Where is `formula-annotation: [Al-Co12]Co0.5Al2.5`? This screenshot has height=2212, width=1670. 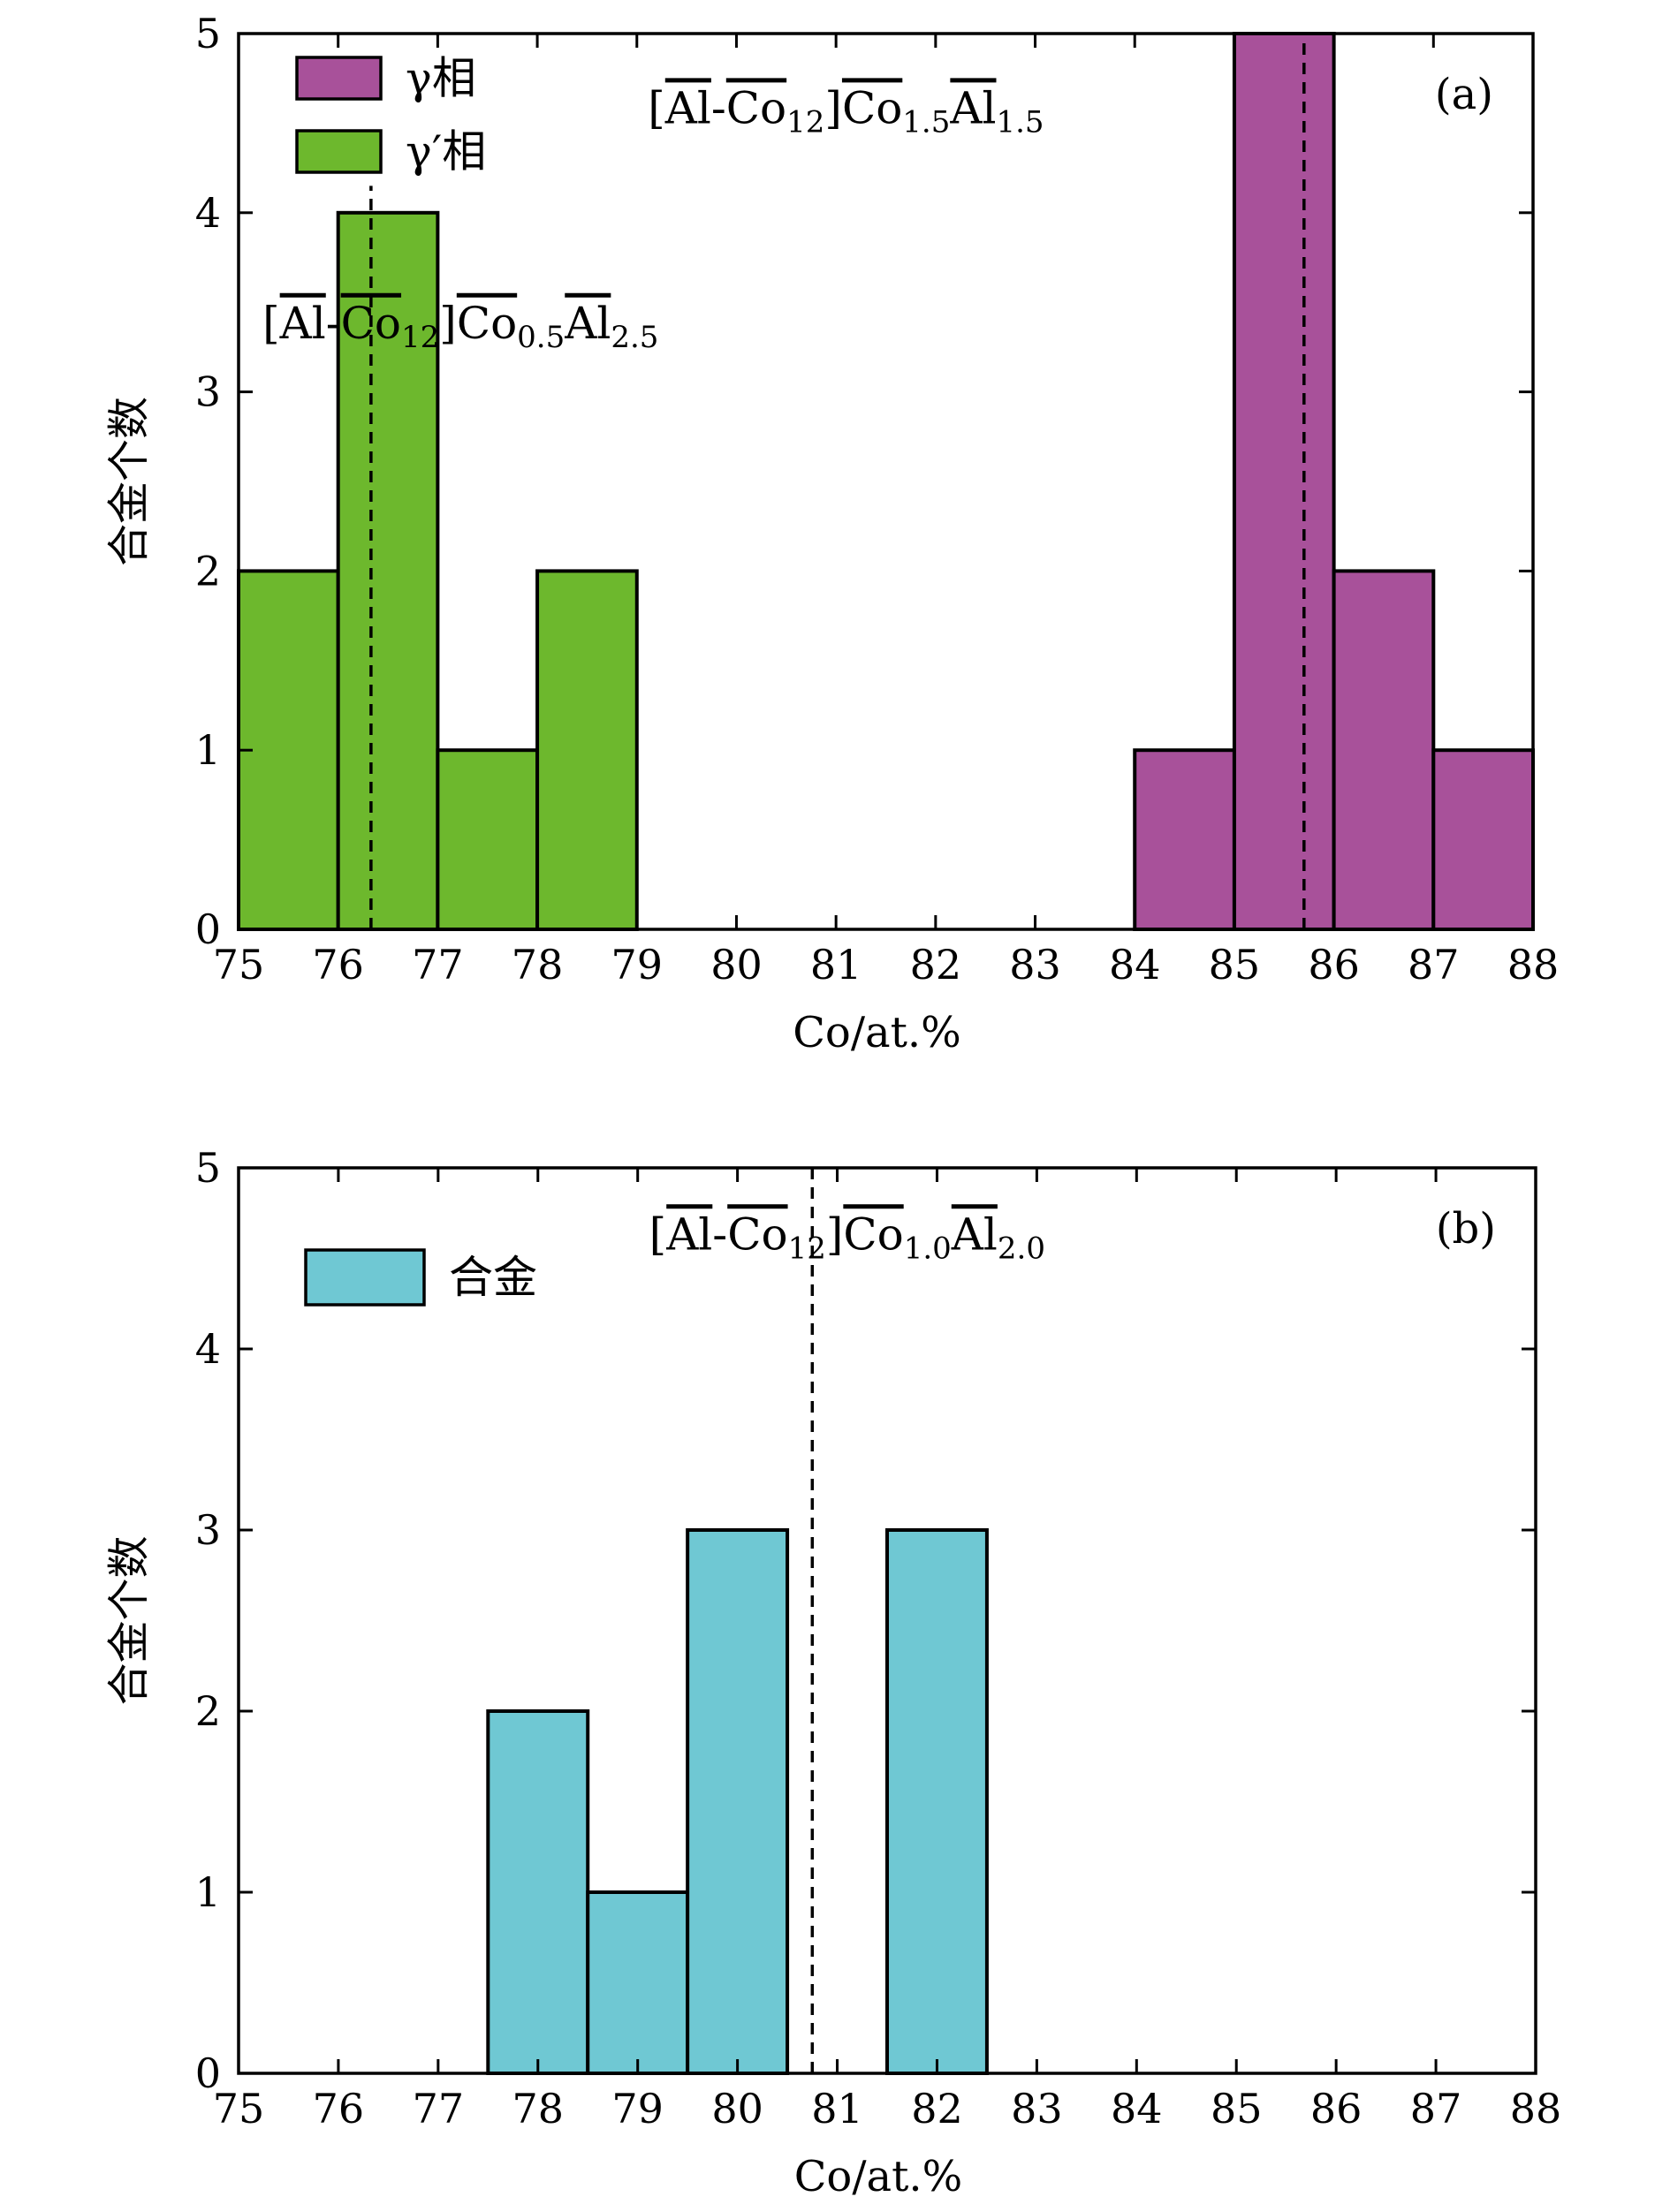
formula-annotation: [Al-Co12]Co0.5Al2.5 is located at coordinates (460, 326).